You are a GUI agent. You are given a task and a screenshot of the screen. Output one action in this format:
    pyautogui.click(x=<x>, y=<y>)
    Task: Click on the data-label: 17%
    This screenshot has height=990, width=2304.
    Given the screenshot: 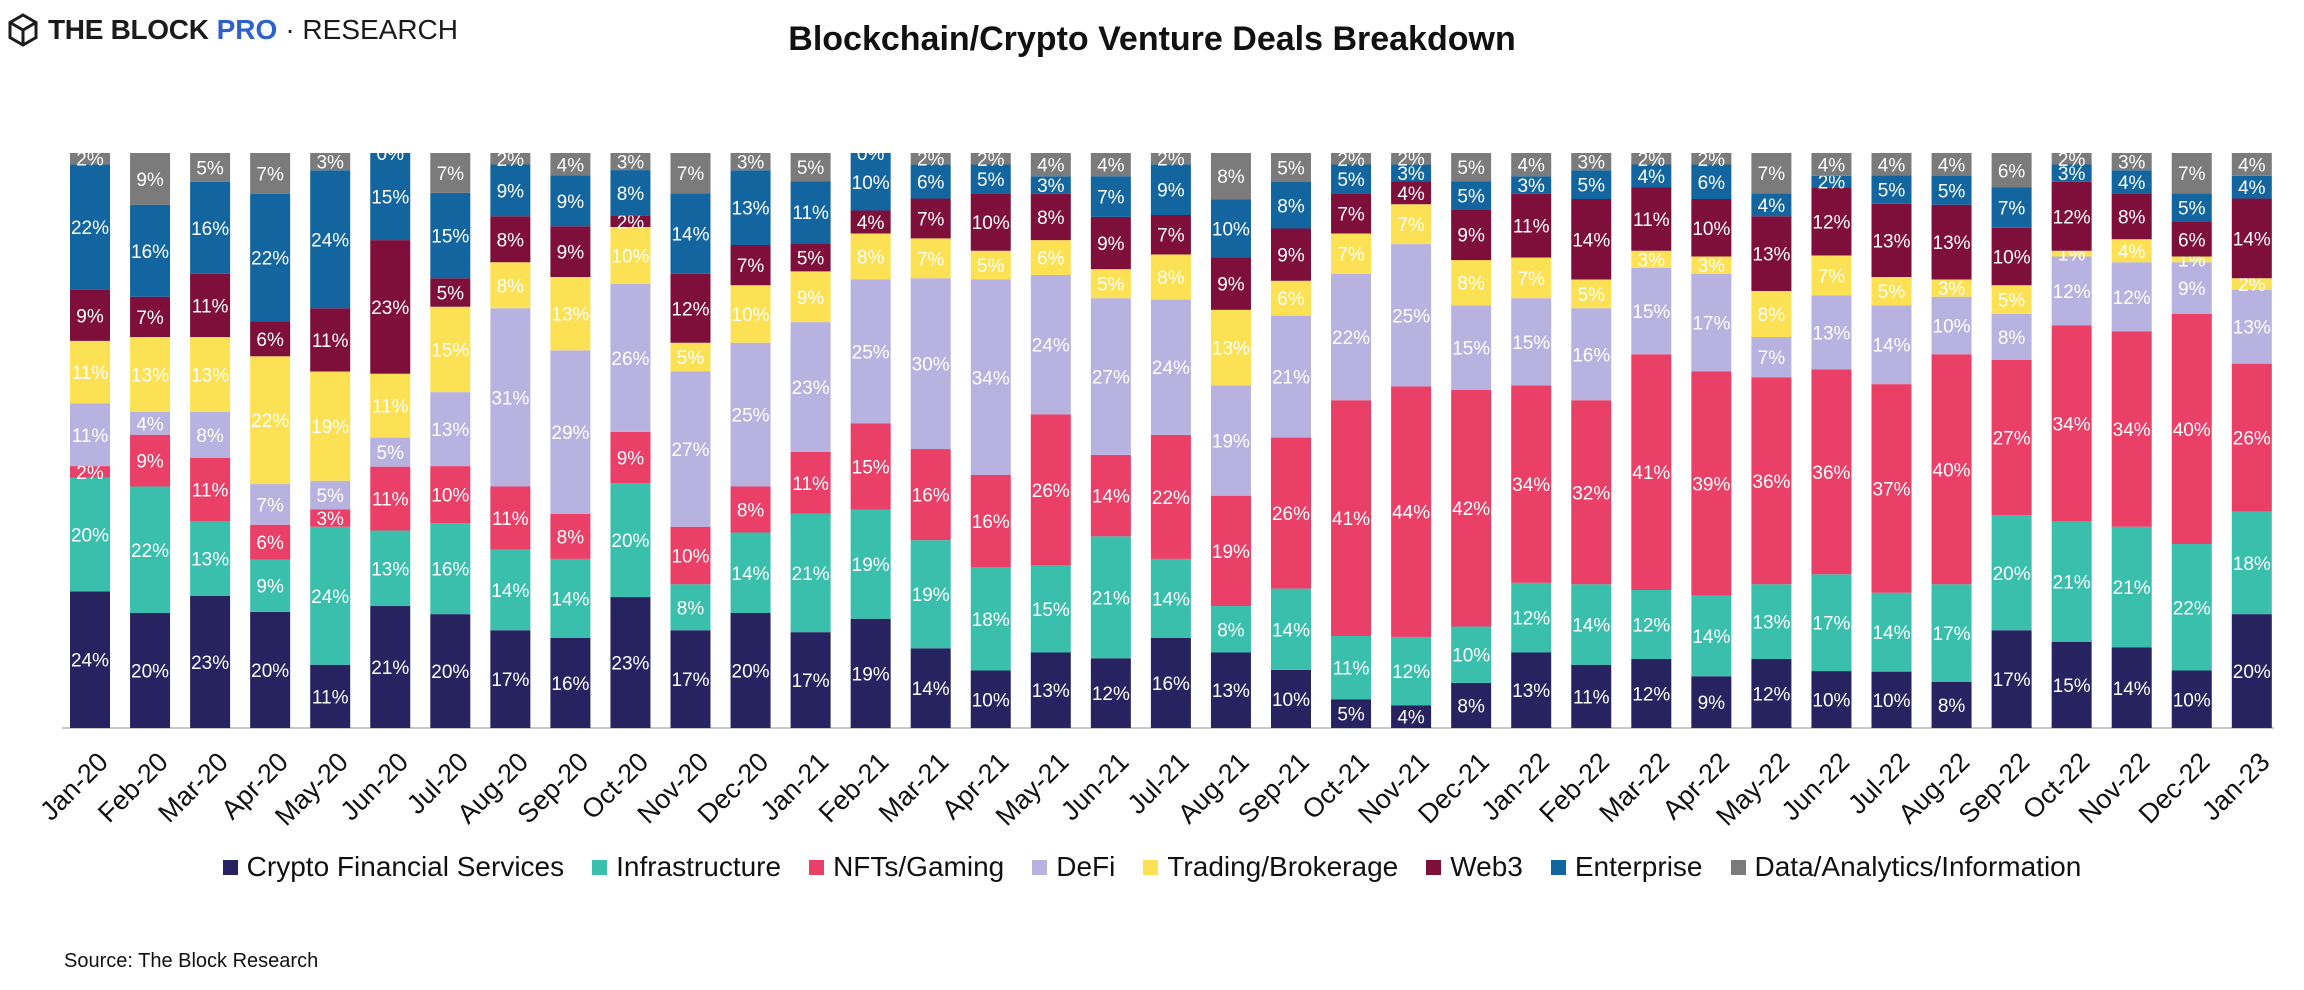 What is the action you would take?
    pyautogui.click(x=1711, y=324)
    